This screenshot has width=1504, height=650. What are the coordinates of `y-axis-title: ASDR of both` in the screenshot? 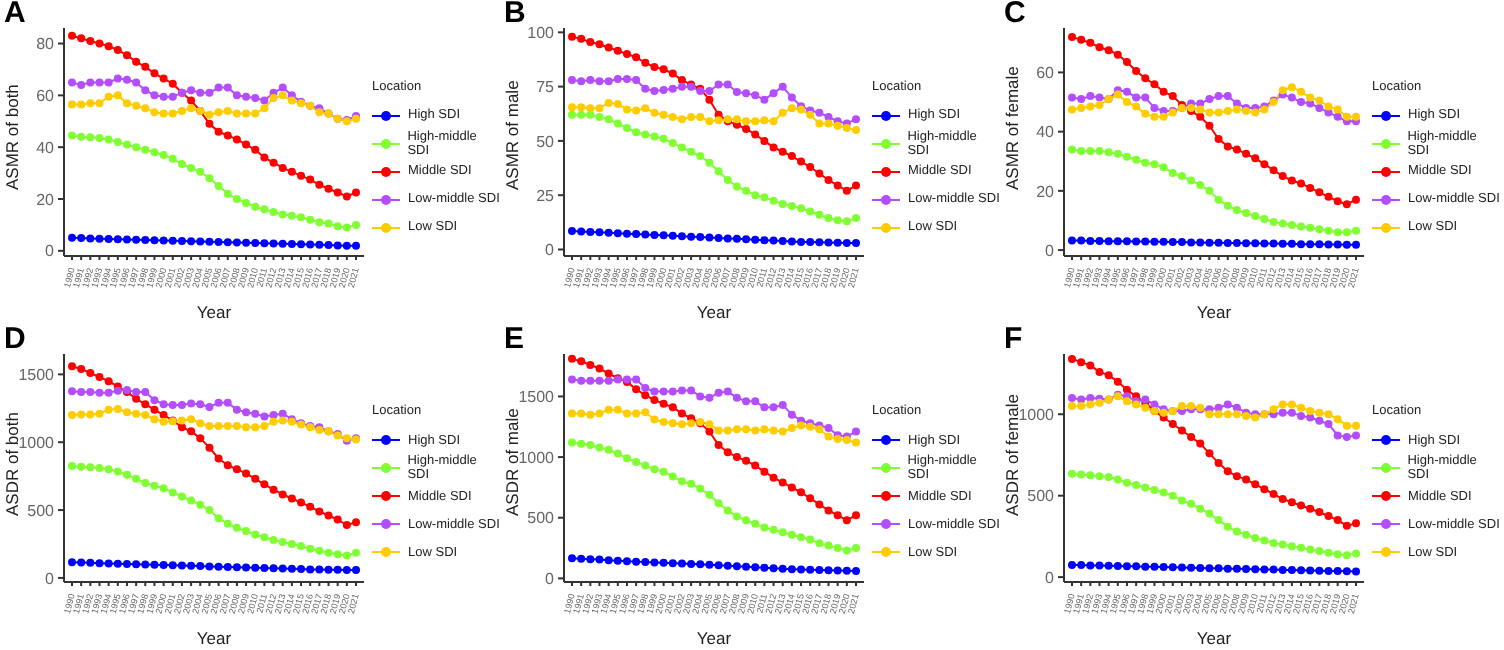 It's located at (12, 462).